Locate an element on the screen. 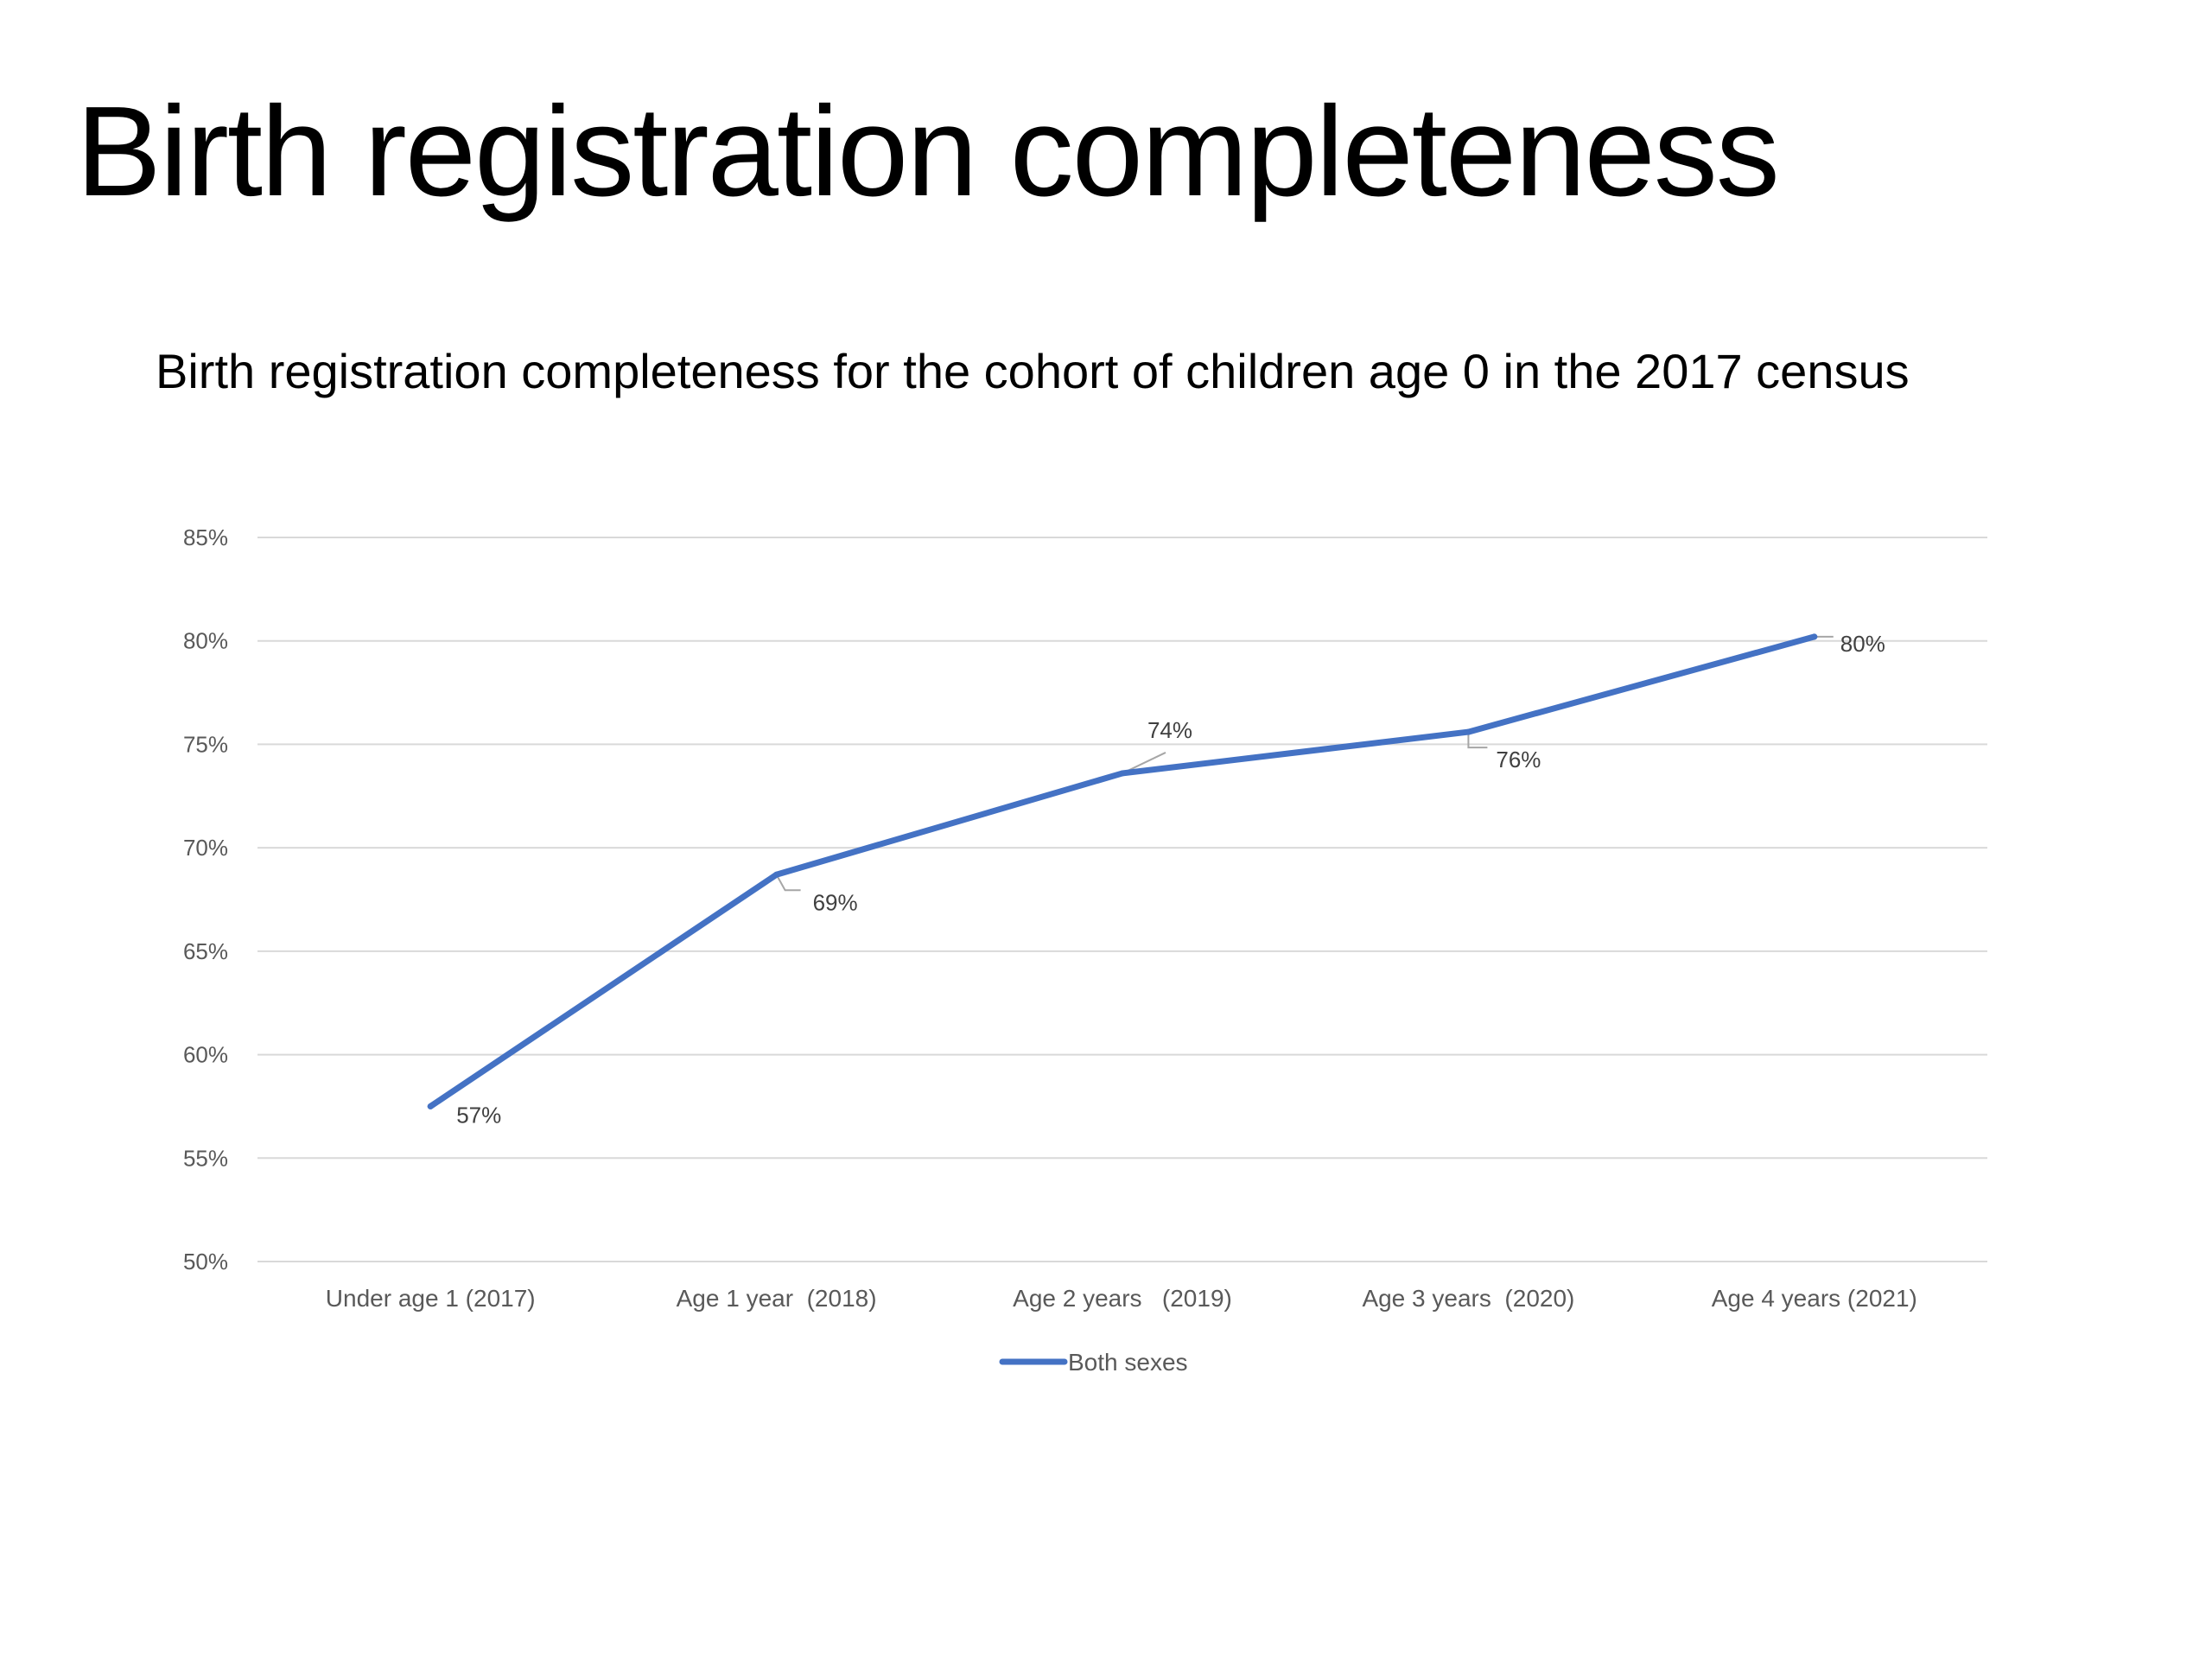 Image resolution: width=2212 pixels, height=1659 pixels. data-label: 76% is located at coordinates (1518, 759).